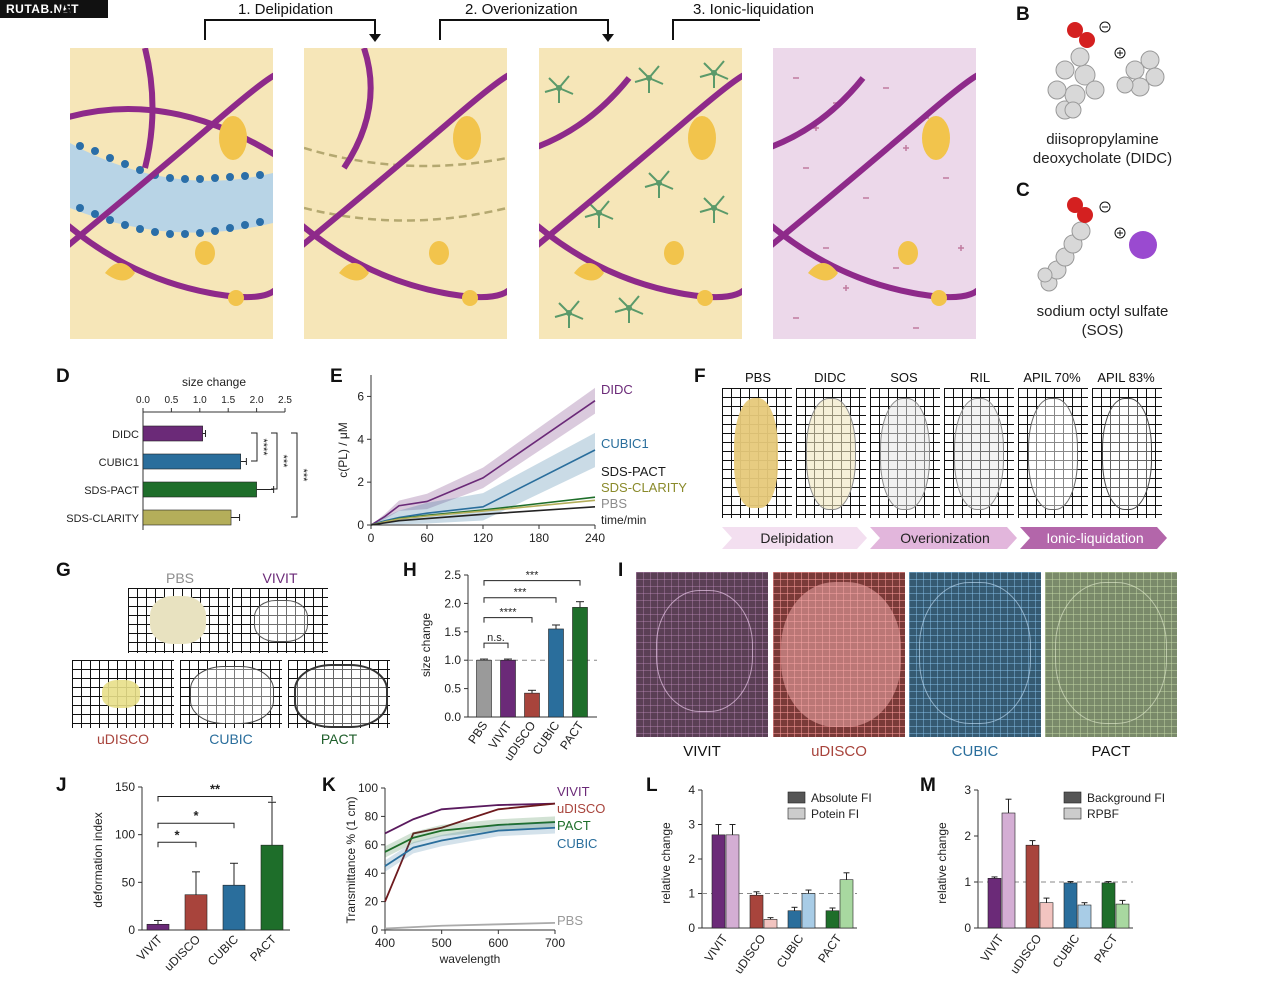 This screenshot has width=1280, height=983. I want to click on chart-h-ytick-label: 1.5, so click(452, 632).